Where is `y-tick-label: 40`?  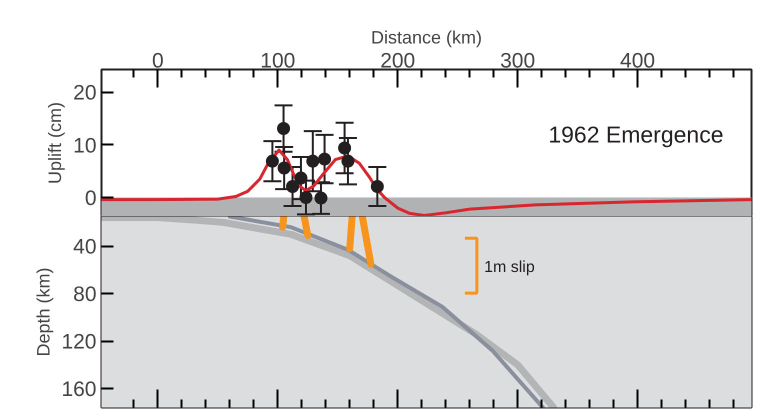
y-tick-label: 40 is located at coordinates (84, 247).